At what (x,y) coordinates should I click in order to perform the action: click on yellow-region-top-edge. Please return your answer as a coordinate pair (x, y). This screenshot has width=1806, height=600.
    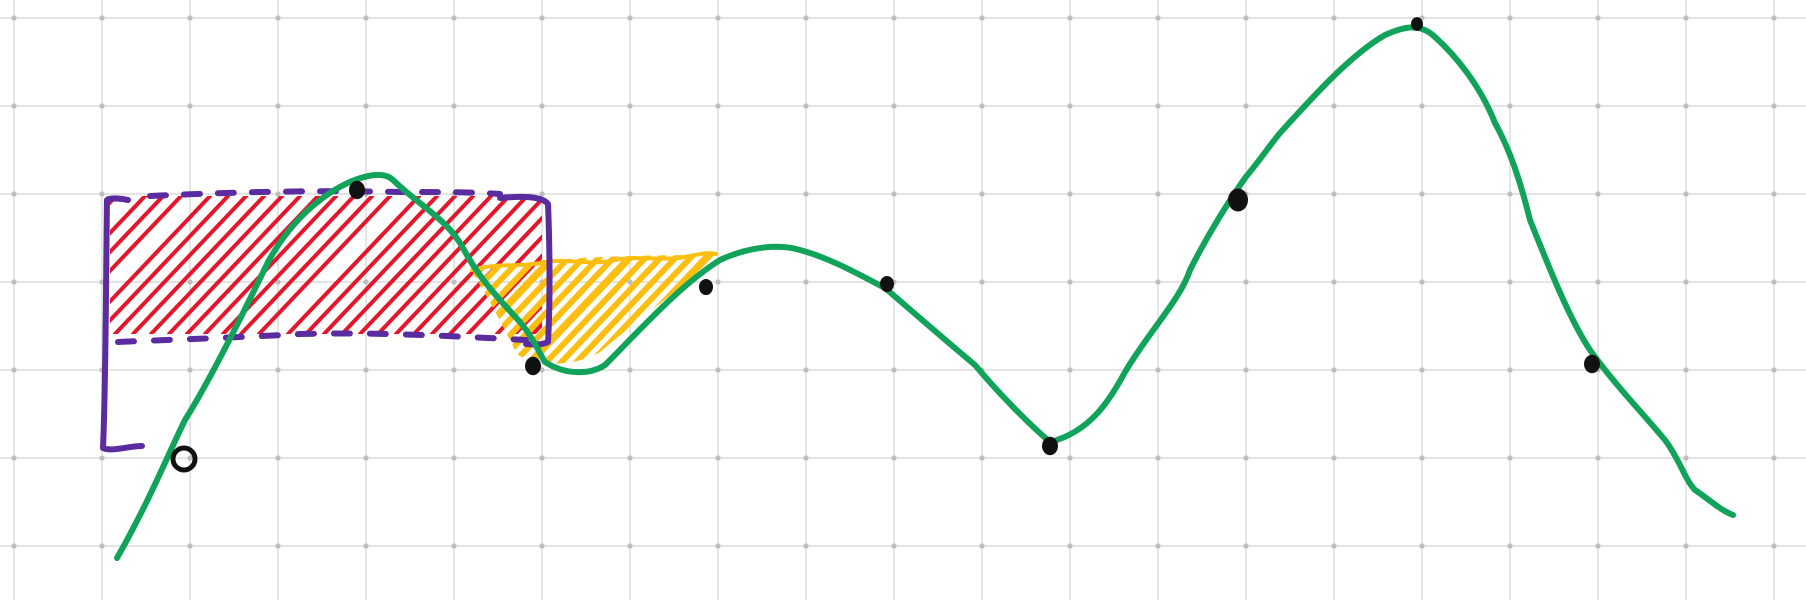
    Looking at the image, I should click on (594, 261).